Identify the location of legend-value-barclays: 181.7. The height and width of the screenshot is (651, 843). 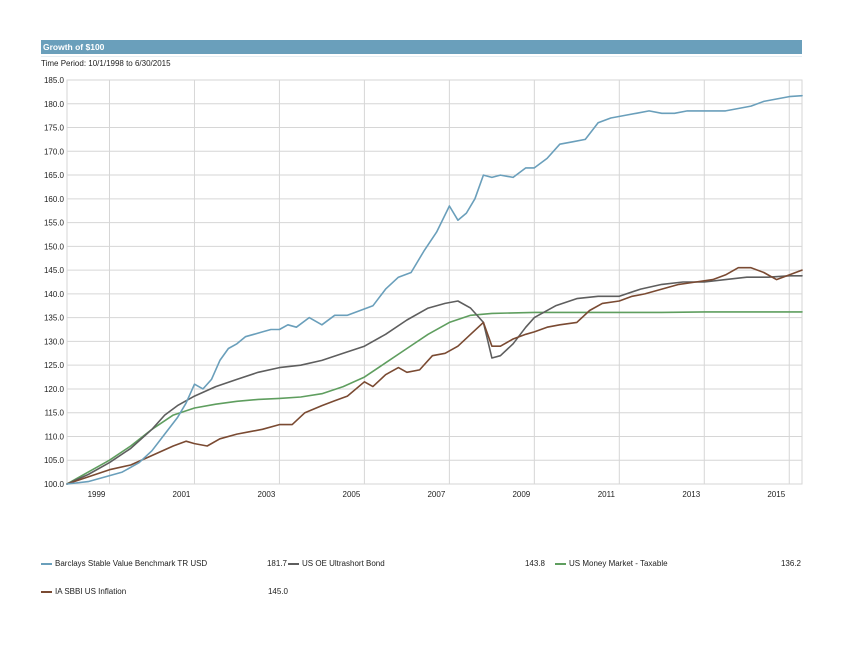
(276, 563).